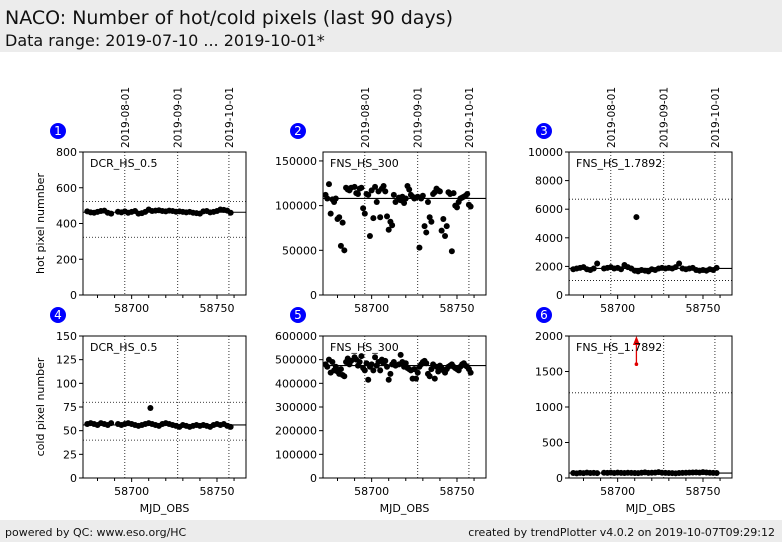  I want to click on y-axis-label: cold pixel number, so click(40, 406).